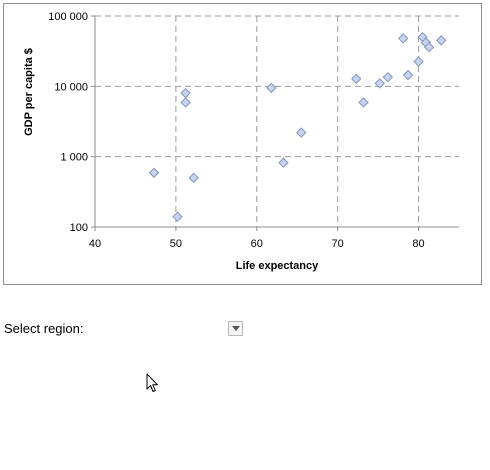  What do you see at coordinates (79, 228) in the screenshot?
I see `y-tick-label: 100` at bounding box center [79, 228].